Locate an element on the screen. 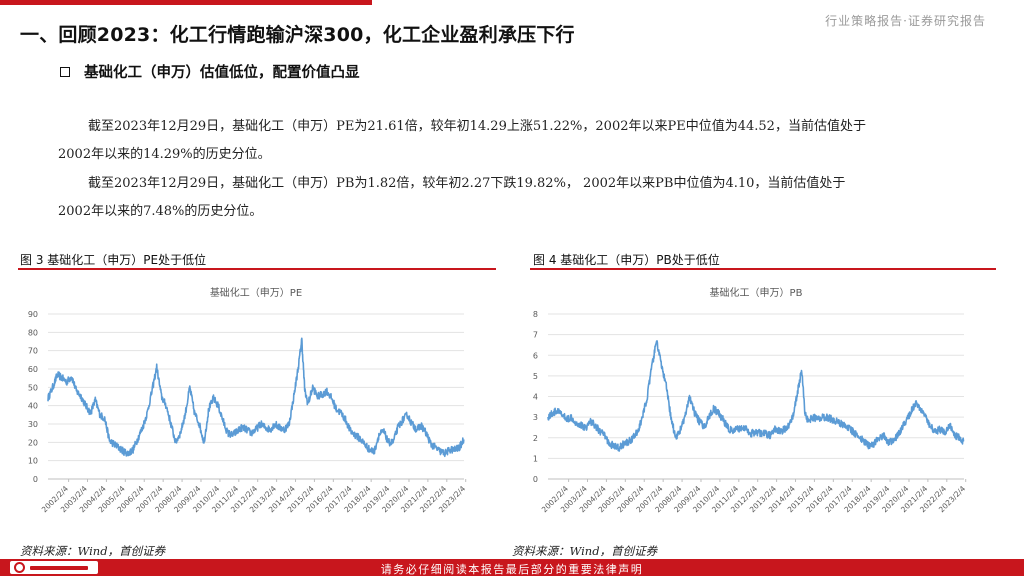 This screenshot has width=1024, height=576. y-tick-label: 70 is located at coordinates (33, 351).